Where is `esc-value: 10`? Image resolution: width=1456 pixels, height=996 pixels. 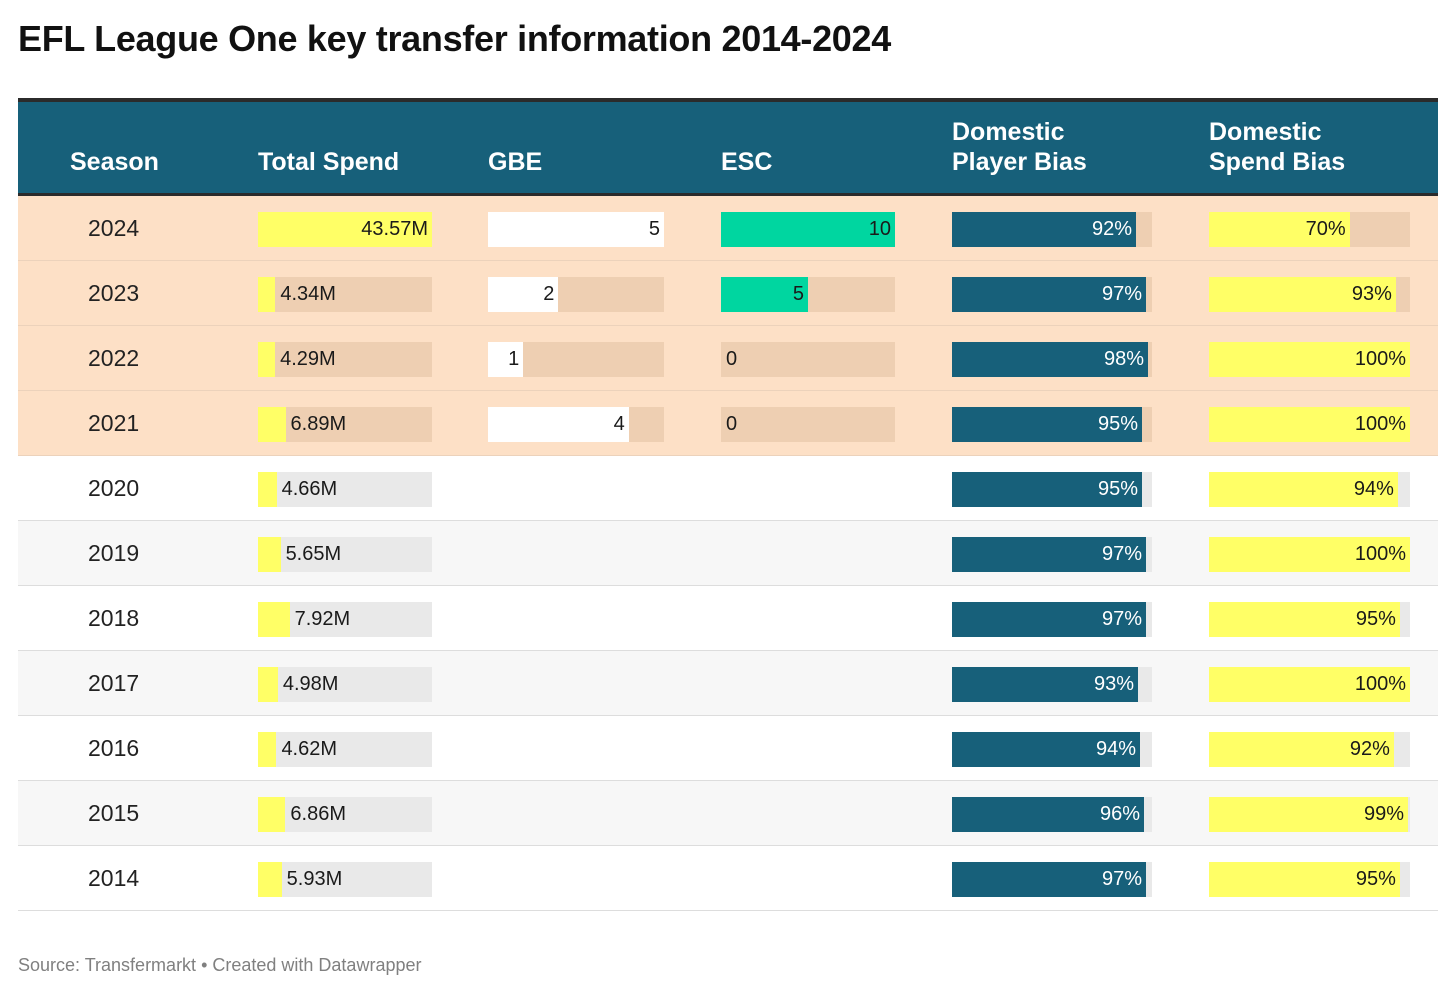 esc-value: 10 is located at coordinates (879, 229).